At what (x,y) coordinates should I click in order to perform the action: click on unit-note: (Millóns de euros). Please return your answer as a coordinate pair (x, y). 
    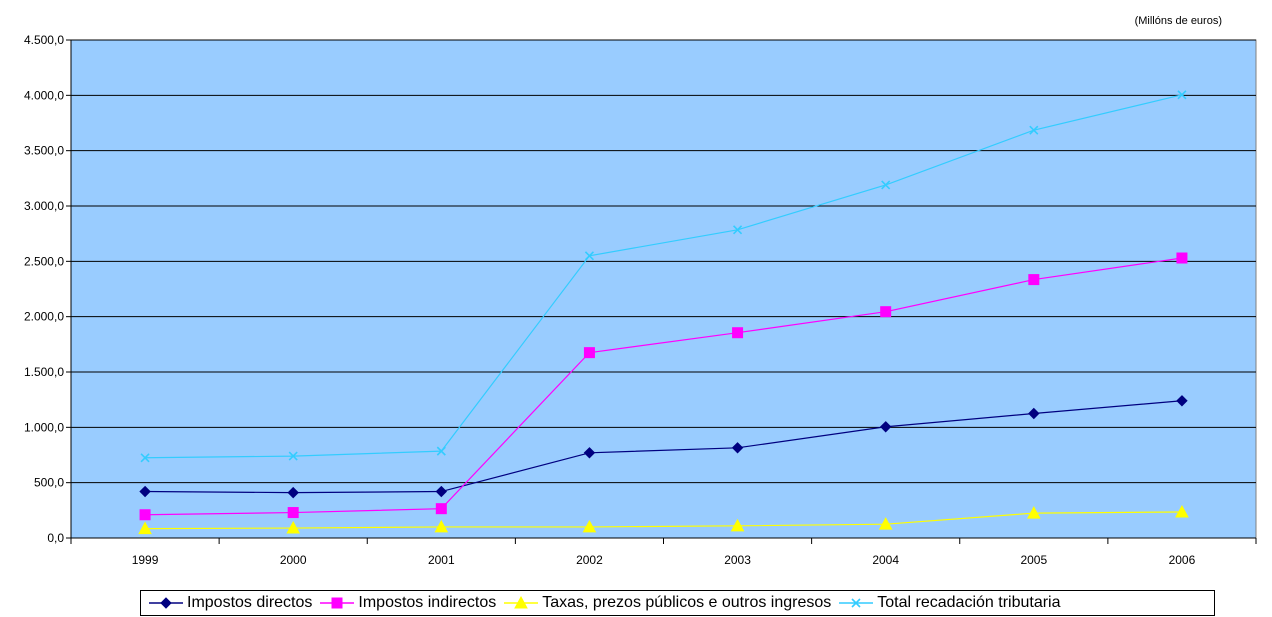
    Looking at the image, I should click on (1178, 21).